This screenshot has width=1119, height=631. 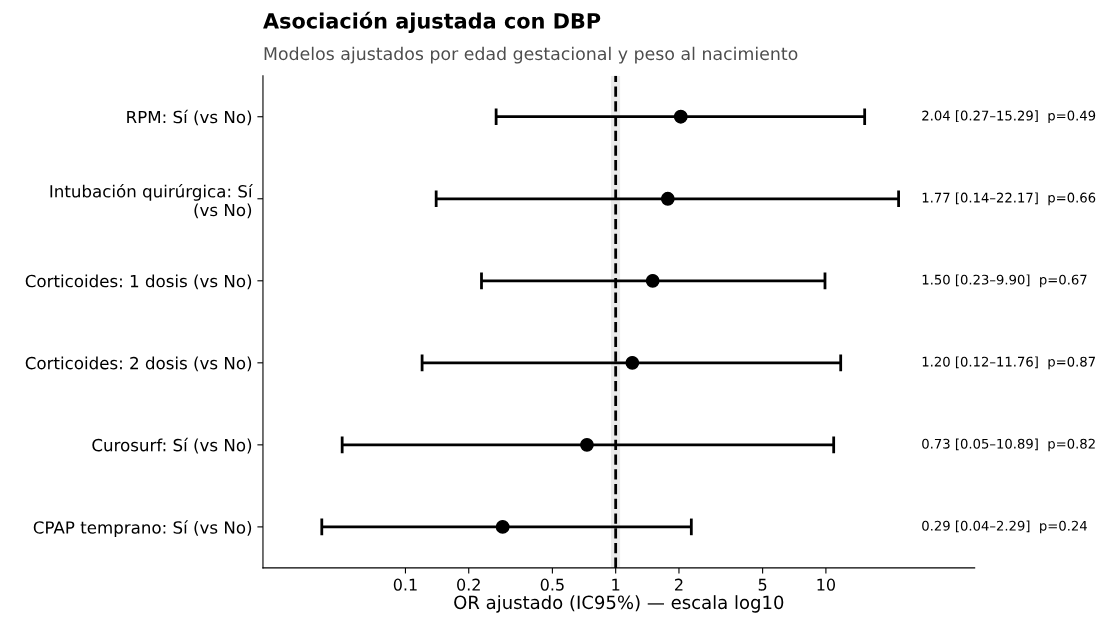 I want to click on chart-title: Asociación ajustada con DBP, so click(x=432, y=22).